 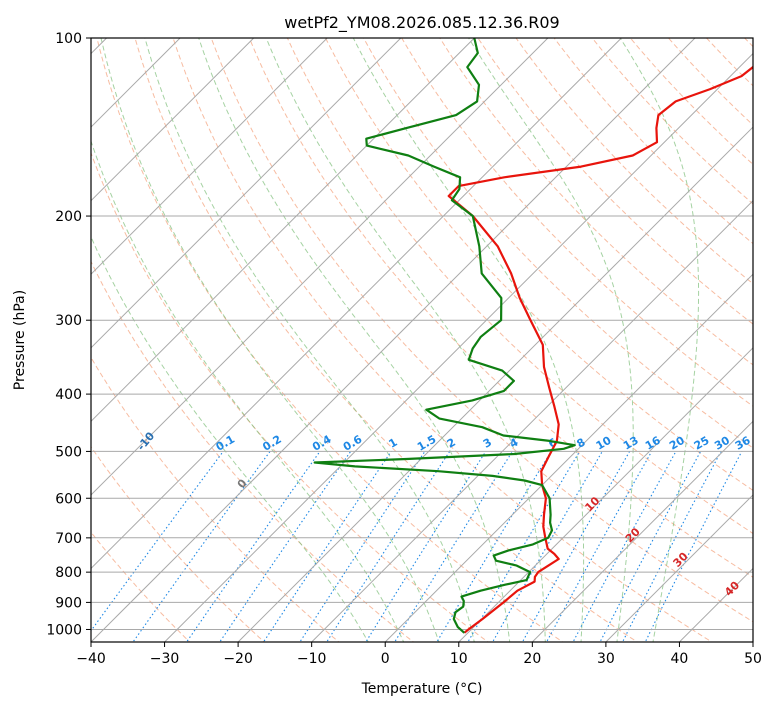 I want to click on x-tick-label: −20, so click(x=238, y=659).